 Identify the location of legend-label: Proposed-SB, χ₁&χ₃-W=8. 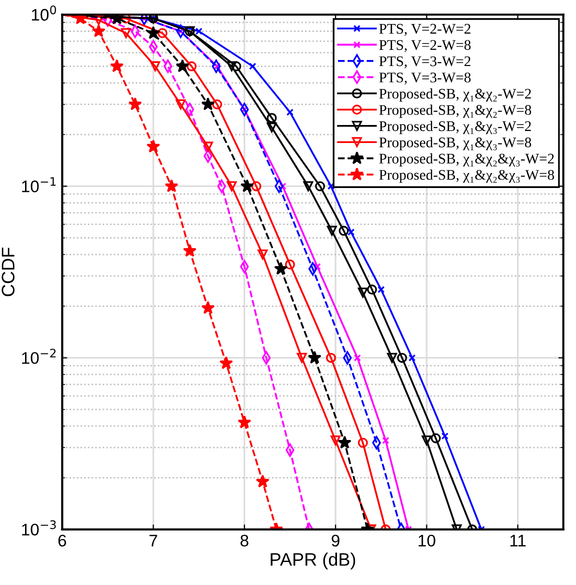
(455, 143).